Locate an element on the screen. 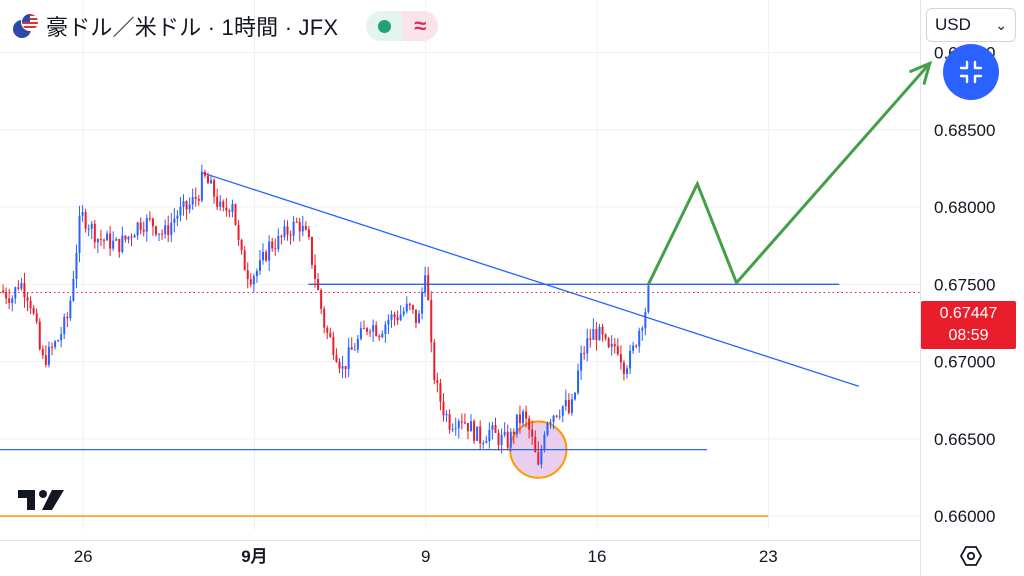 The image size is (1024, 576). approx-icon: ≈ is located at coordinates (420, 26).